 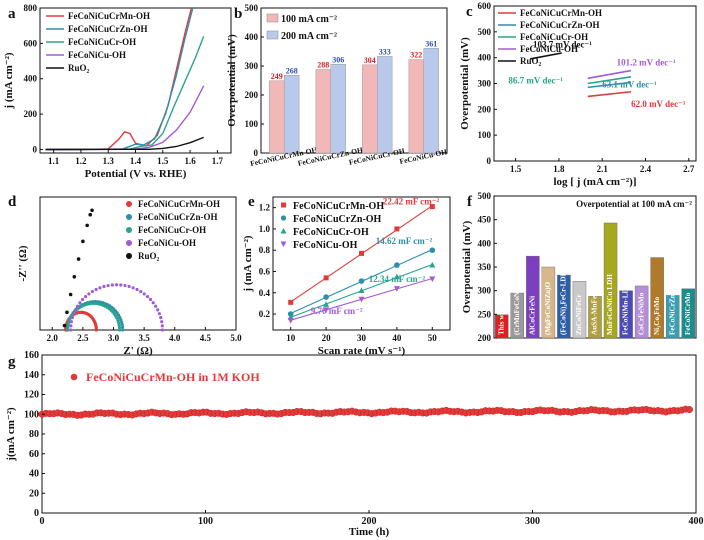 What do you see at coordinates (323, 64) in the screenshot?
I see `bar-value-label: 288` at bounding box center [323, 64].